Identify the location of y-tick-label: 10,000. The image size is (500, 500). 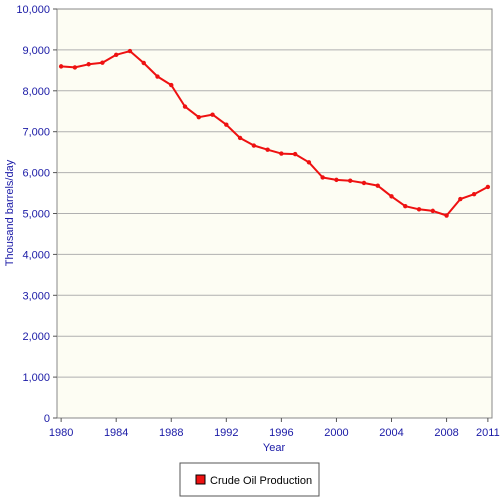
(33, 10).